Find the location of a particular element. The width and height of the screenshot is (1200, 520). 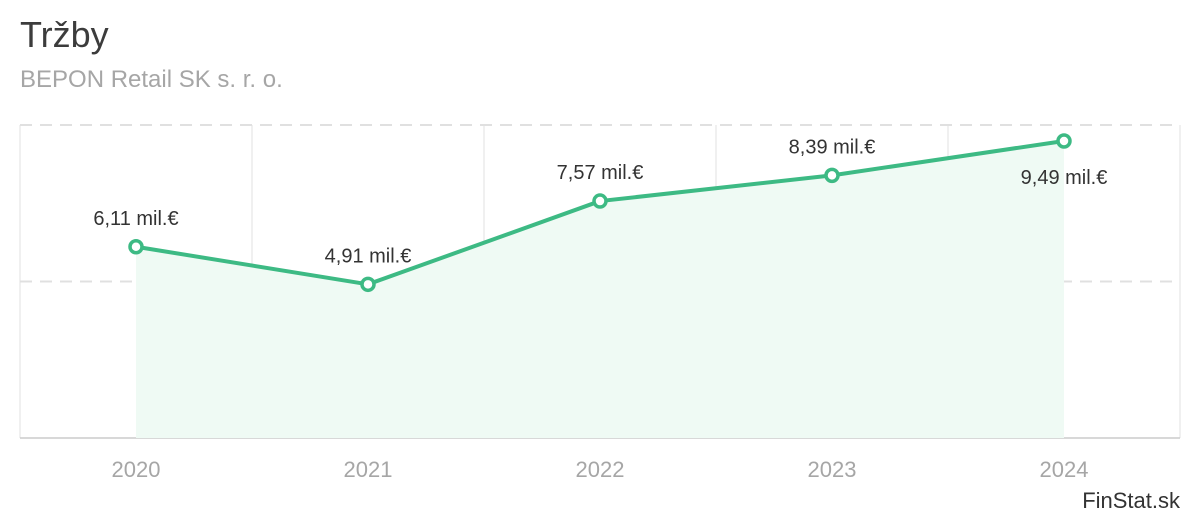

x-tick-label: 2024 is located at coordinates (1064, 469).